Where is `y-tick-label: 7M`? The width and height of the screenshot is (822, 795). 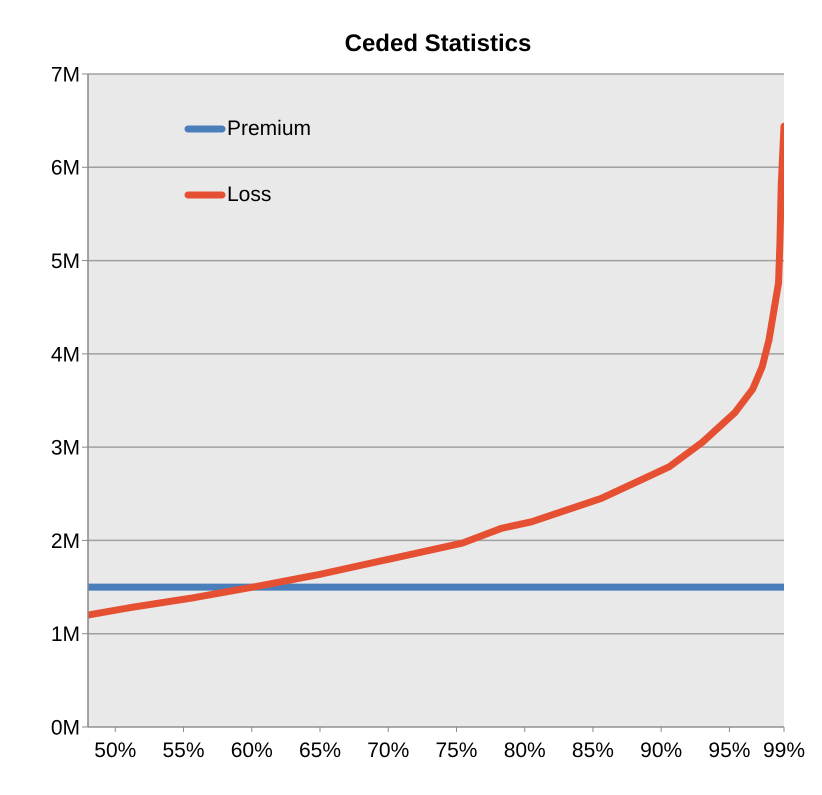 y-tick-label: 7M is located at coordinates (65, 74).